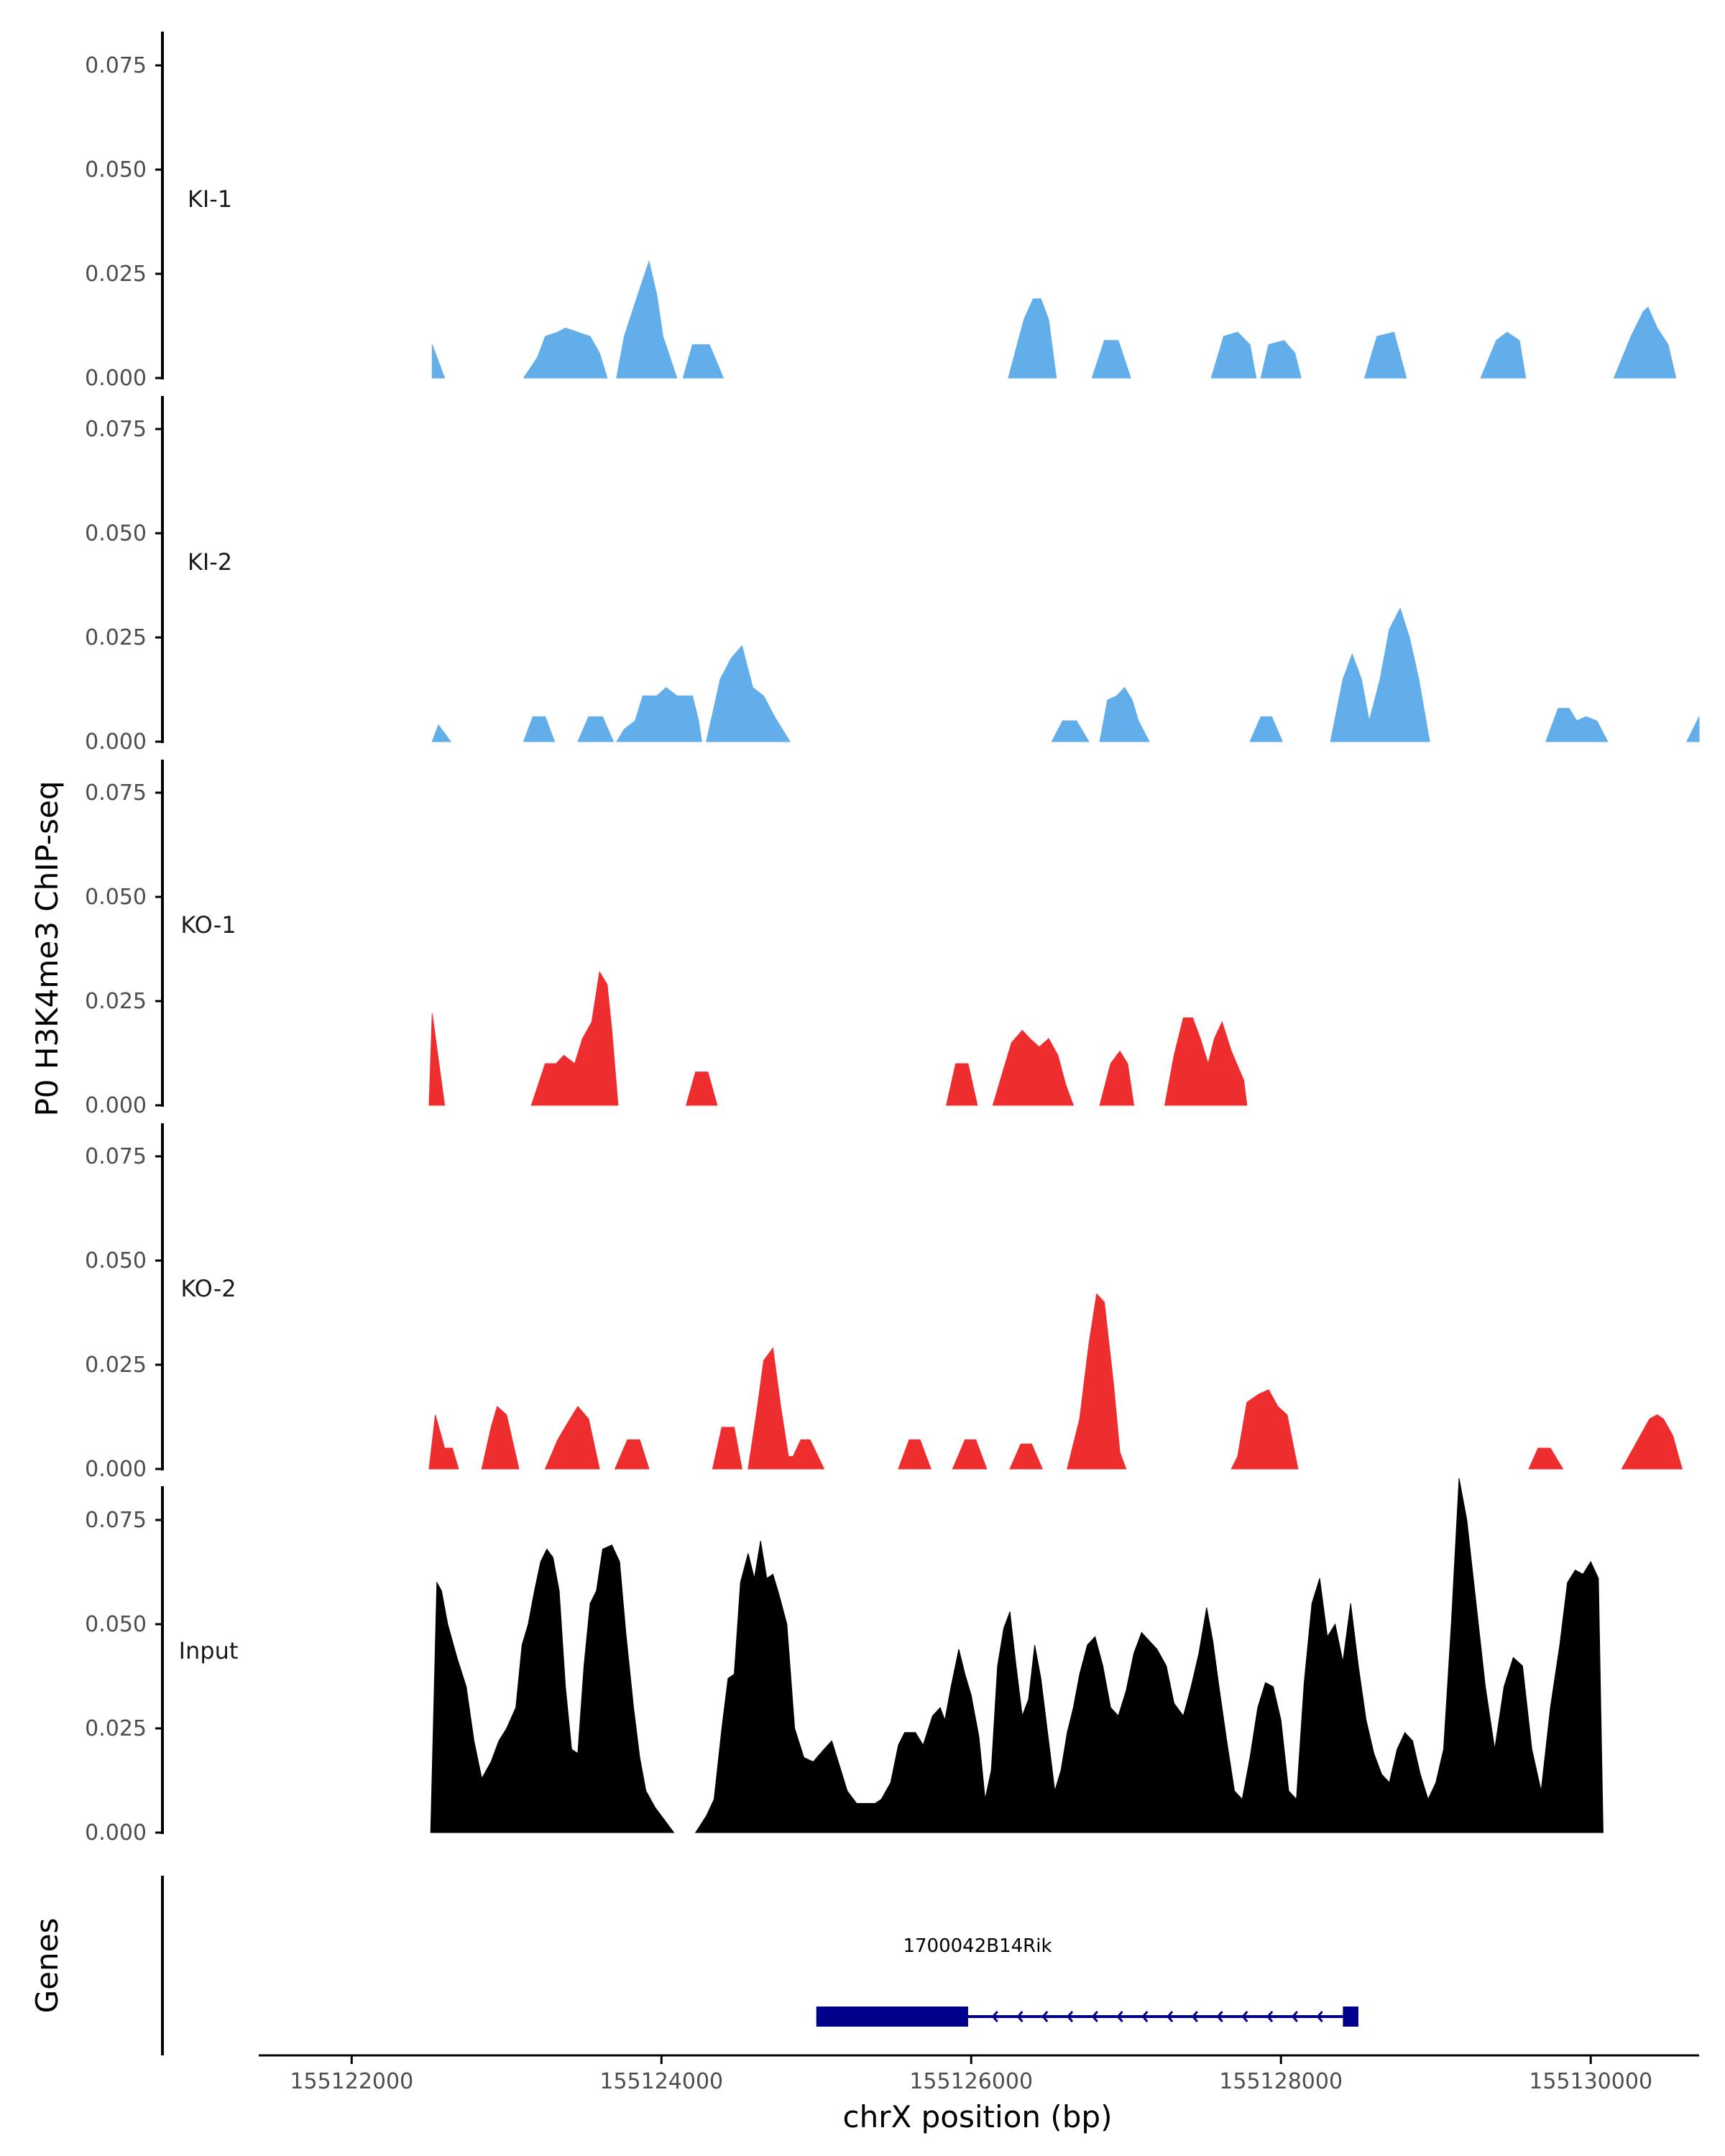  Describe the element at coordinates (666, 939) in the screenshot. I see `track-ko-1: 0.000 0.025 0.050 0.075 KO-1` at that location.